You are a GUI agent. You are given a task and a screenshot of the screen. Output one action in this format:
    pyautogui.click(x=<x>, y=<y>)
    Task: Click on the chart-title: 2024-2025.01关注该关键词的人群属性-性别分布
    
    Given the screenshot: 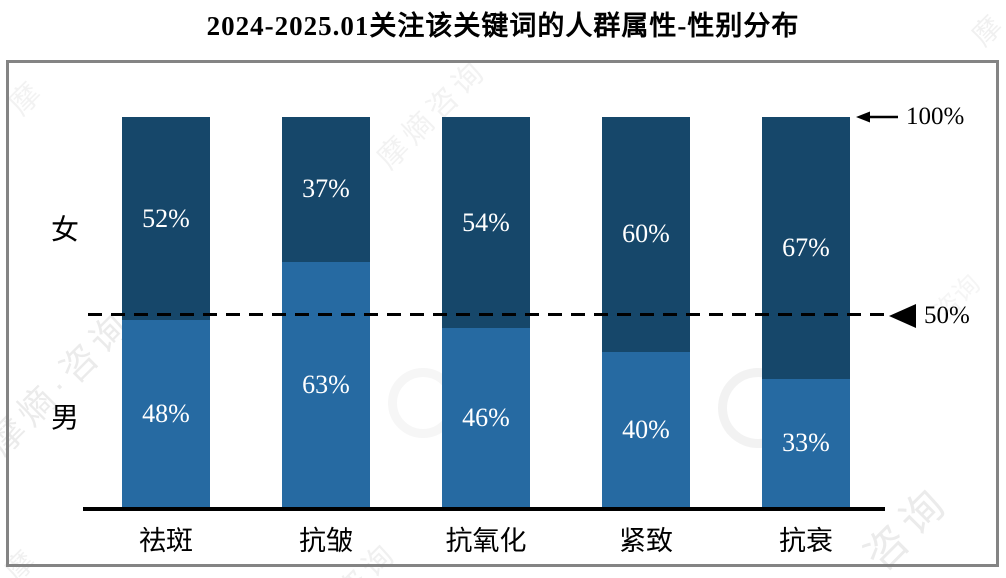 What is the action you would take?
    pyautogui.click(x=503, y=26)
    